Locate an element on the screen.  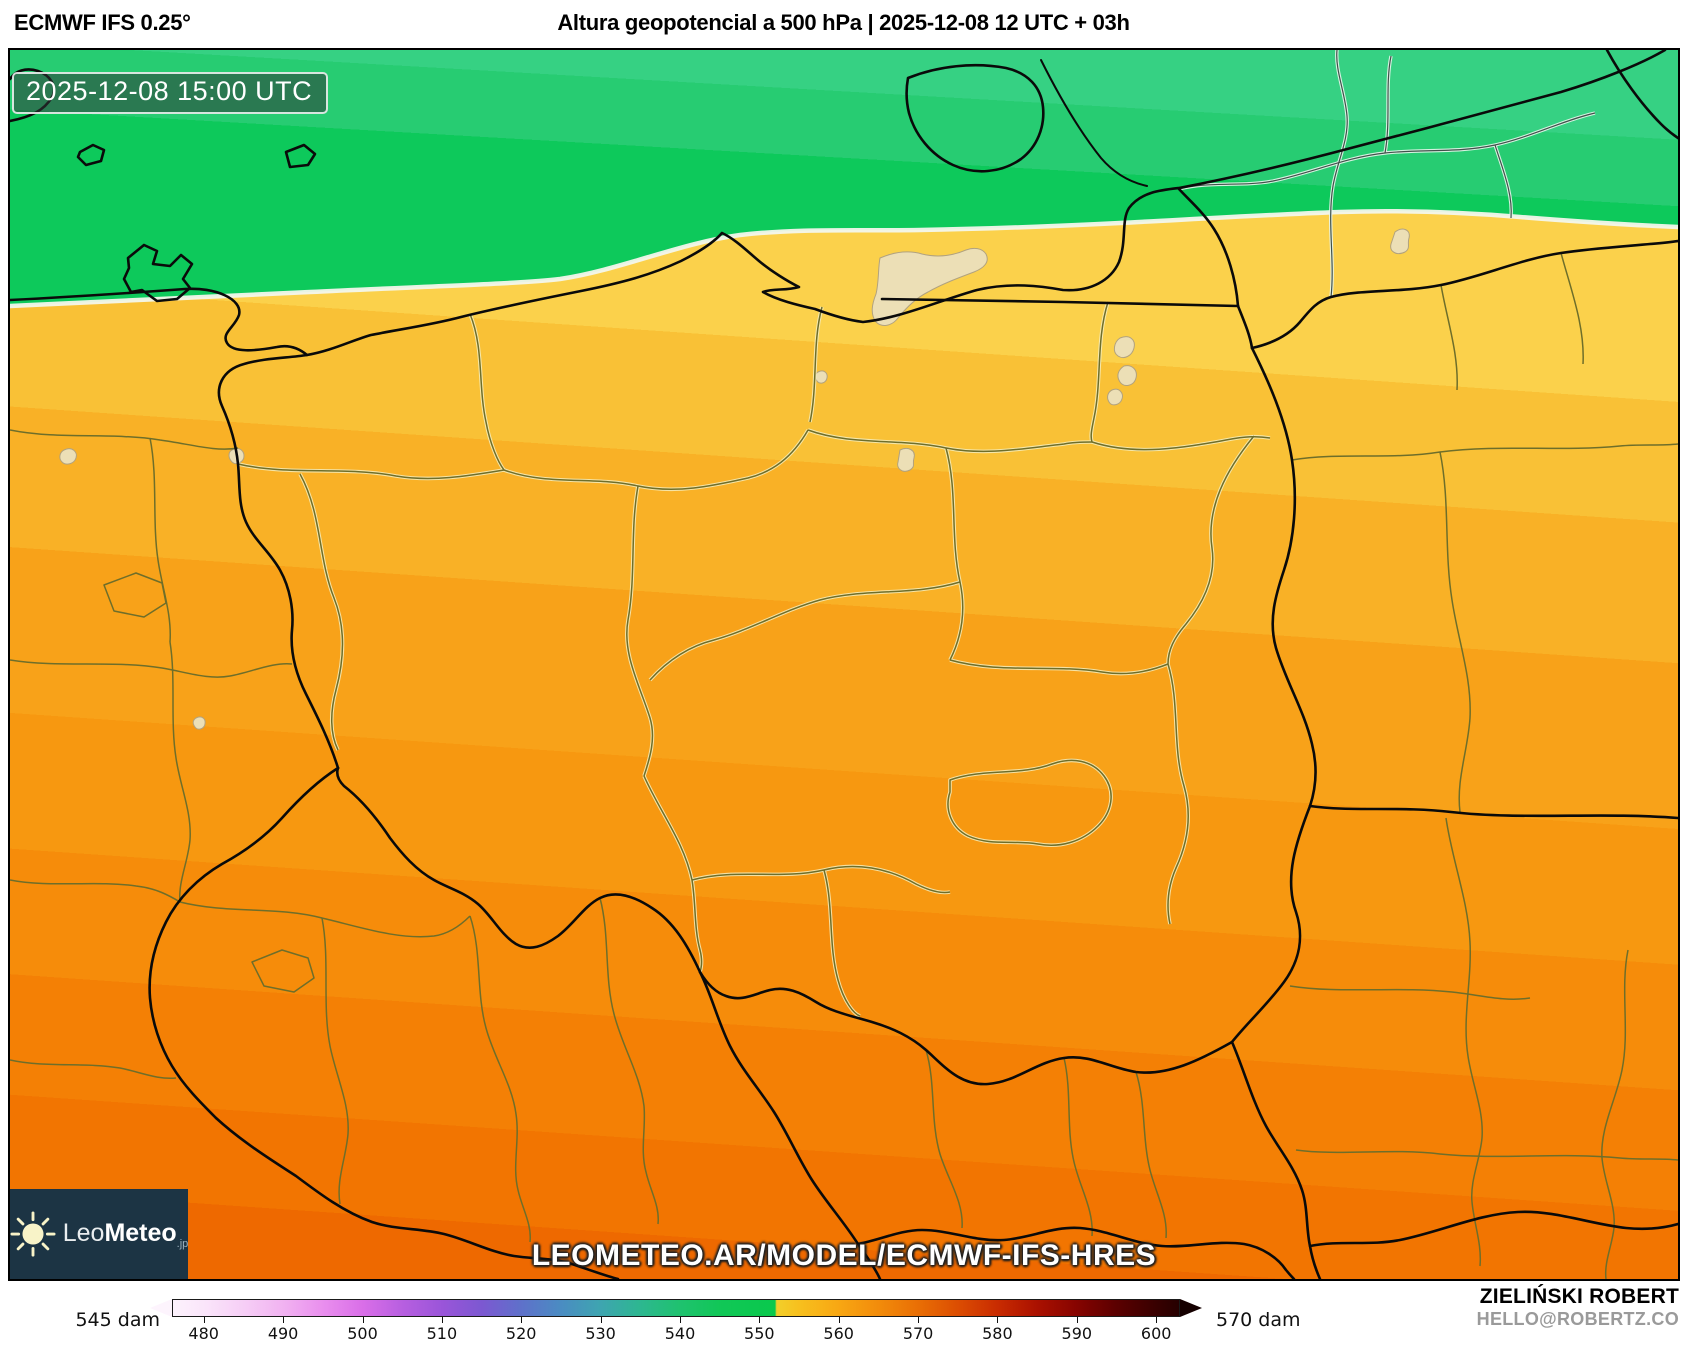
lt-by-border is located at coordinates (1464, 294).